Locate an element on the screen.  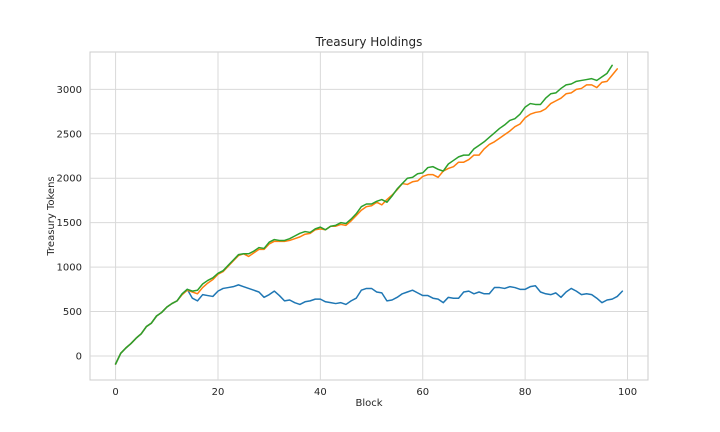
x-tick-label: 20 is located at coordinates (218, 392).